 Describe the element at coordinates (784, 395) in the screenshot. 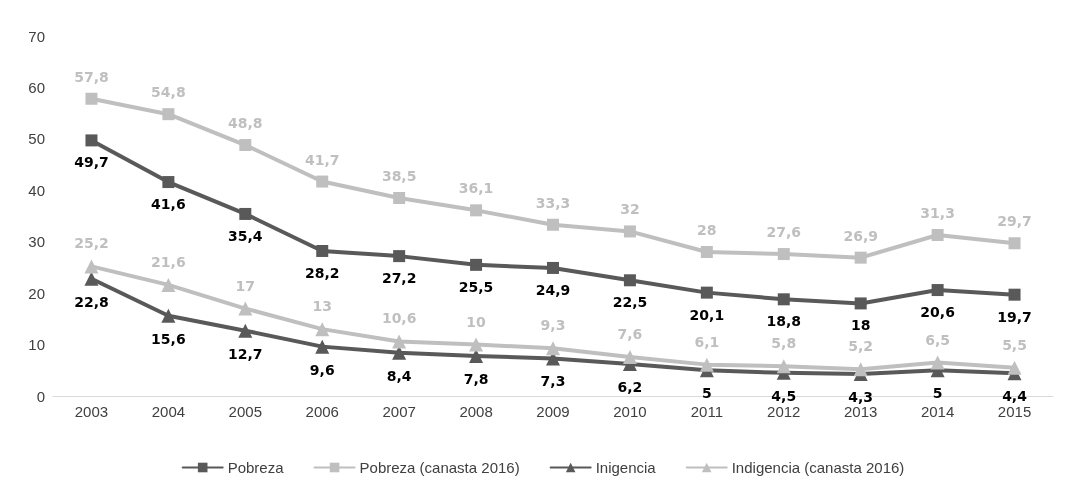

I see `data-label: 4,5` at that location.